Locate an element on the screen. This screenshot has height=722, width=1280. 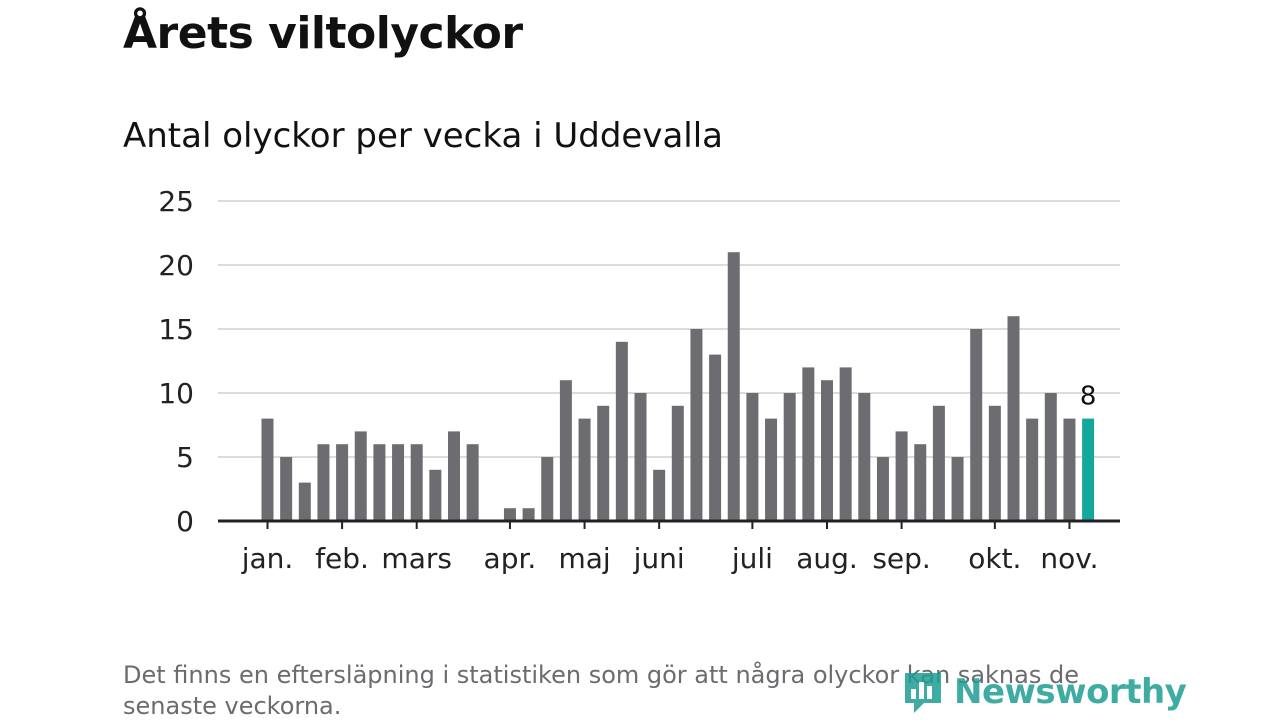
x-tick-label: juni is located at coordinates (659, 558).